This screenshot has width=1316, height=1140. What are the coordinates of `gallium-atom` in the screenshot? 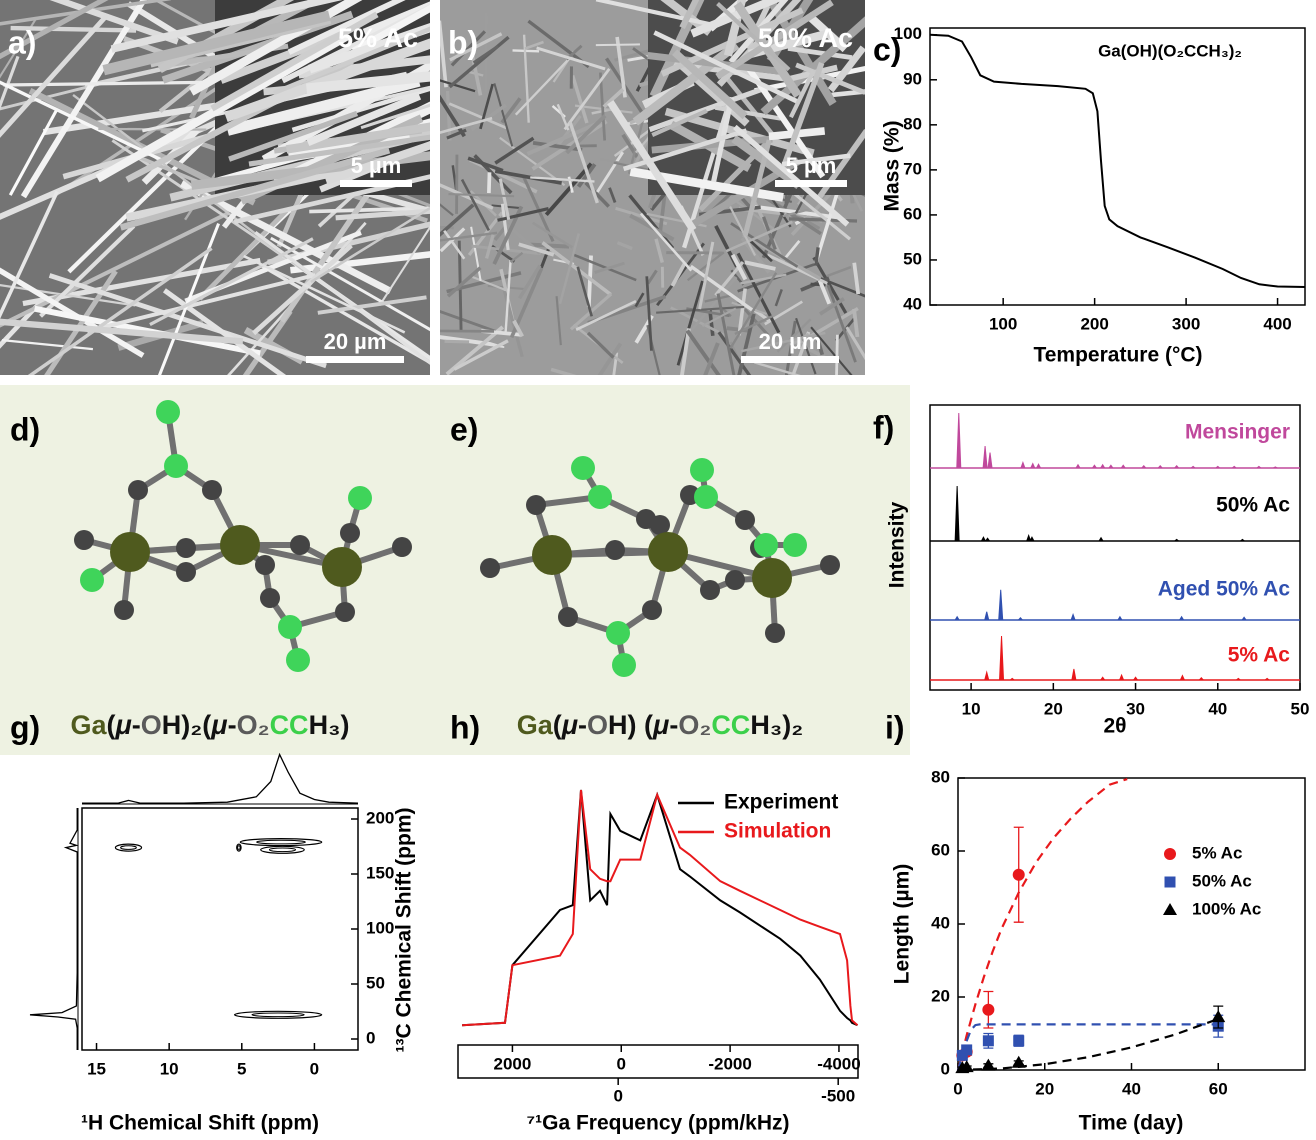 It's located at (552, 555).